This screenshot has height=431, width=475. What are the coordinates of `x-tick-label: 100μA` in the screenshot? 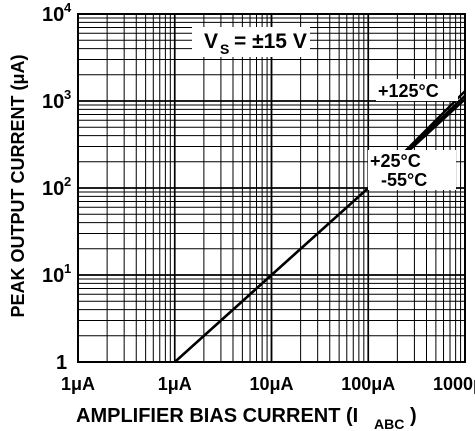 It's located at (368, 384).